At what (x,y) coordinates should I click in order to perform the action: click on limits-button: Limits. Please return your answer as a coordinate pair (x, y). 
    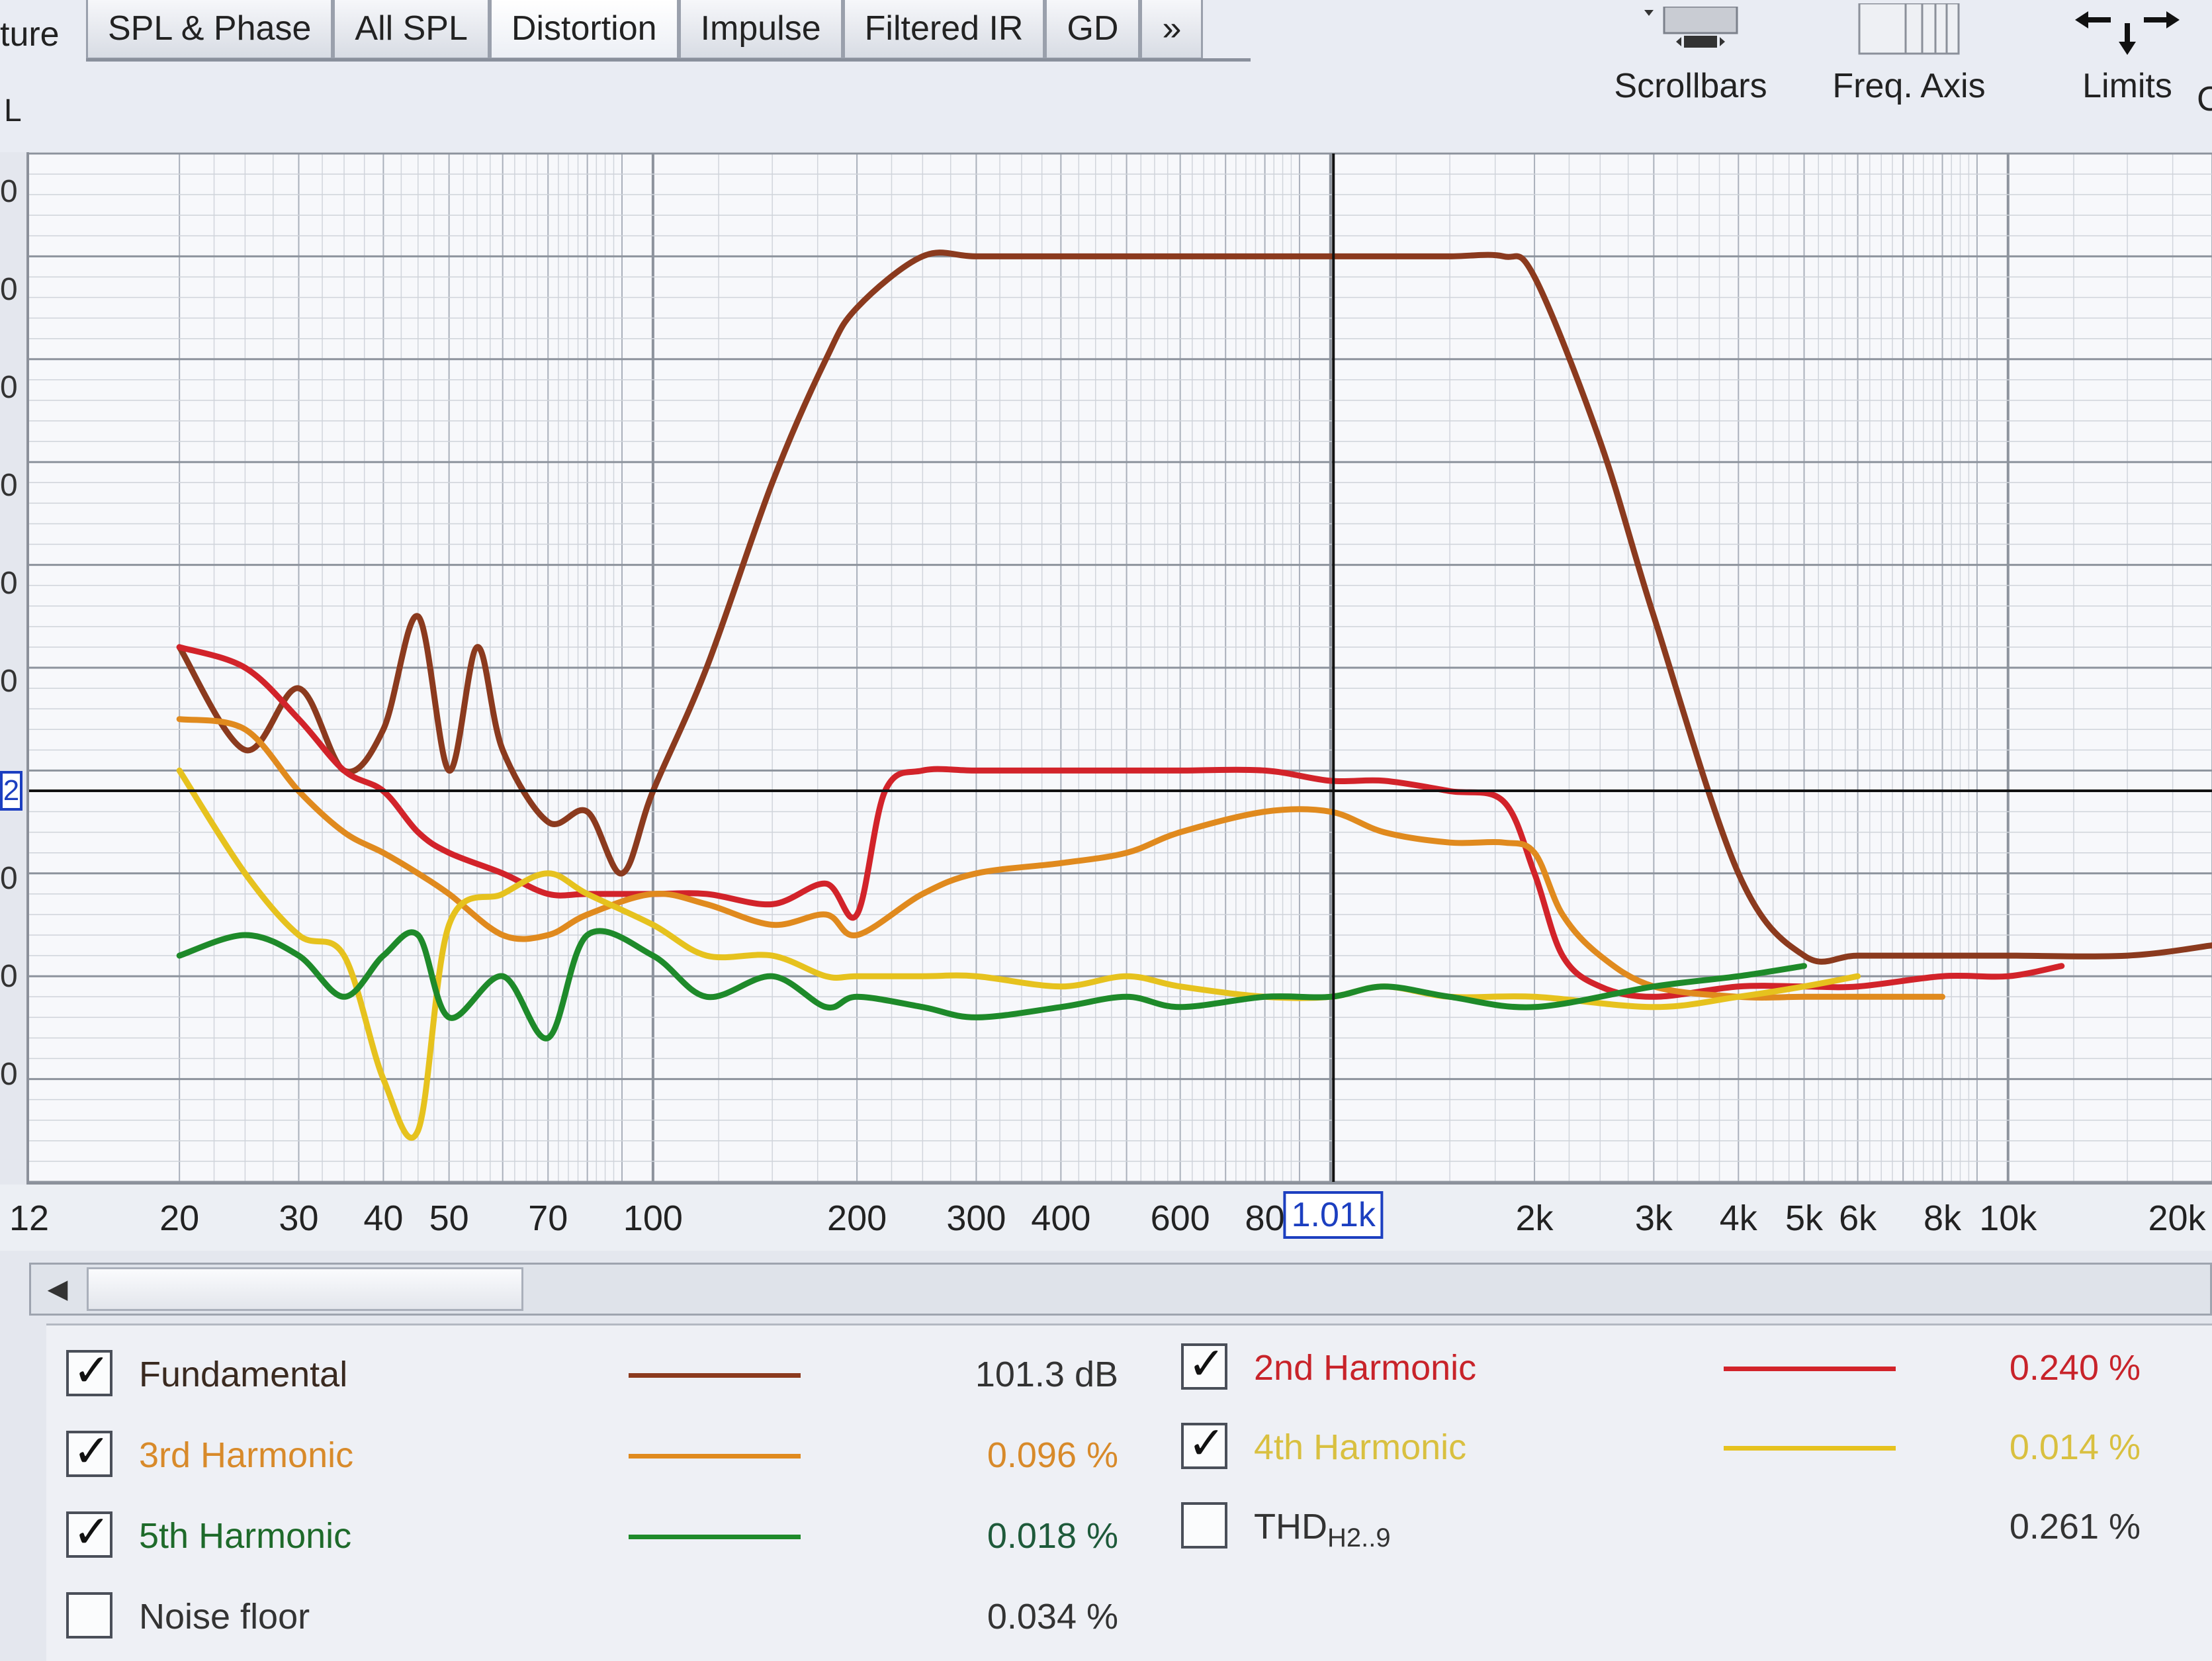
    Looking at the image, I should click on (2125, 53).